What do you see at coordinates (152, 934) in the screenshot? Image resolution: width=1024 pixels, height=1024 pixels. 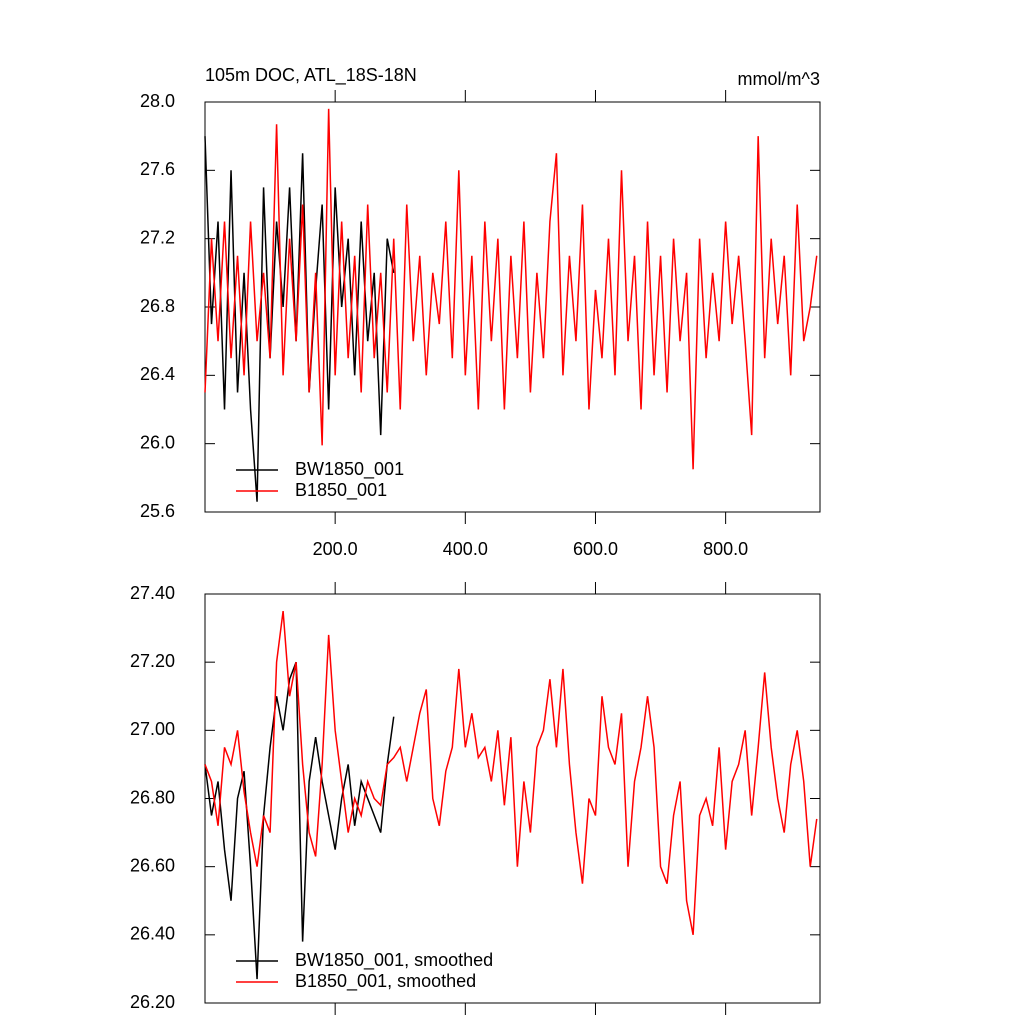 I see `y-tick-label: 26.40` at bounding box center [152, 934].